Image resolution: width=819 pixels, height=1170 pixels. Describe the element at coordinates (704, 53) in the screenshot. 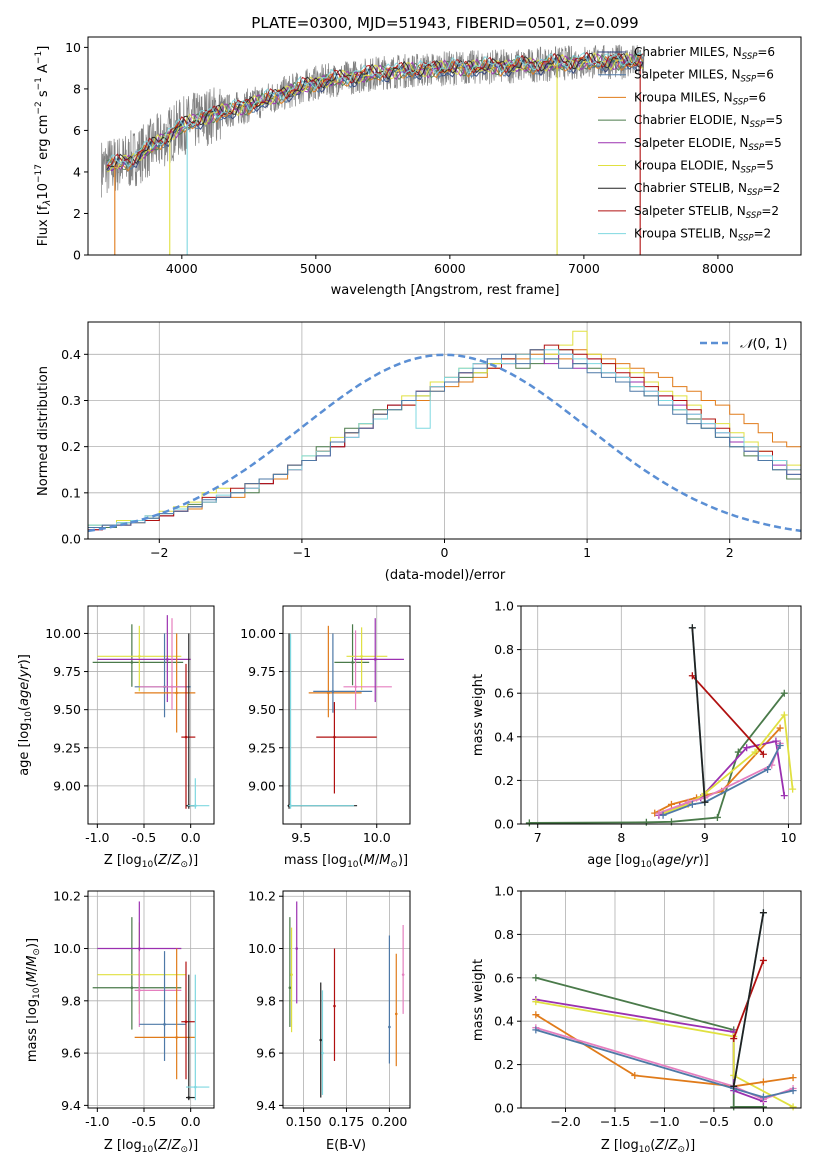

I see `legend-entry-label: Chabrier MILES, NSSP=6` at that location.